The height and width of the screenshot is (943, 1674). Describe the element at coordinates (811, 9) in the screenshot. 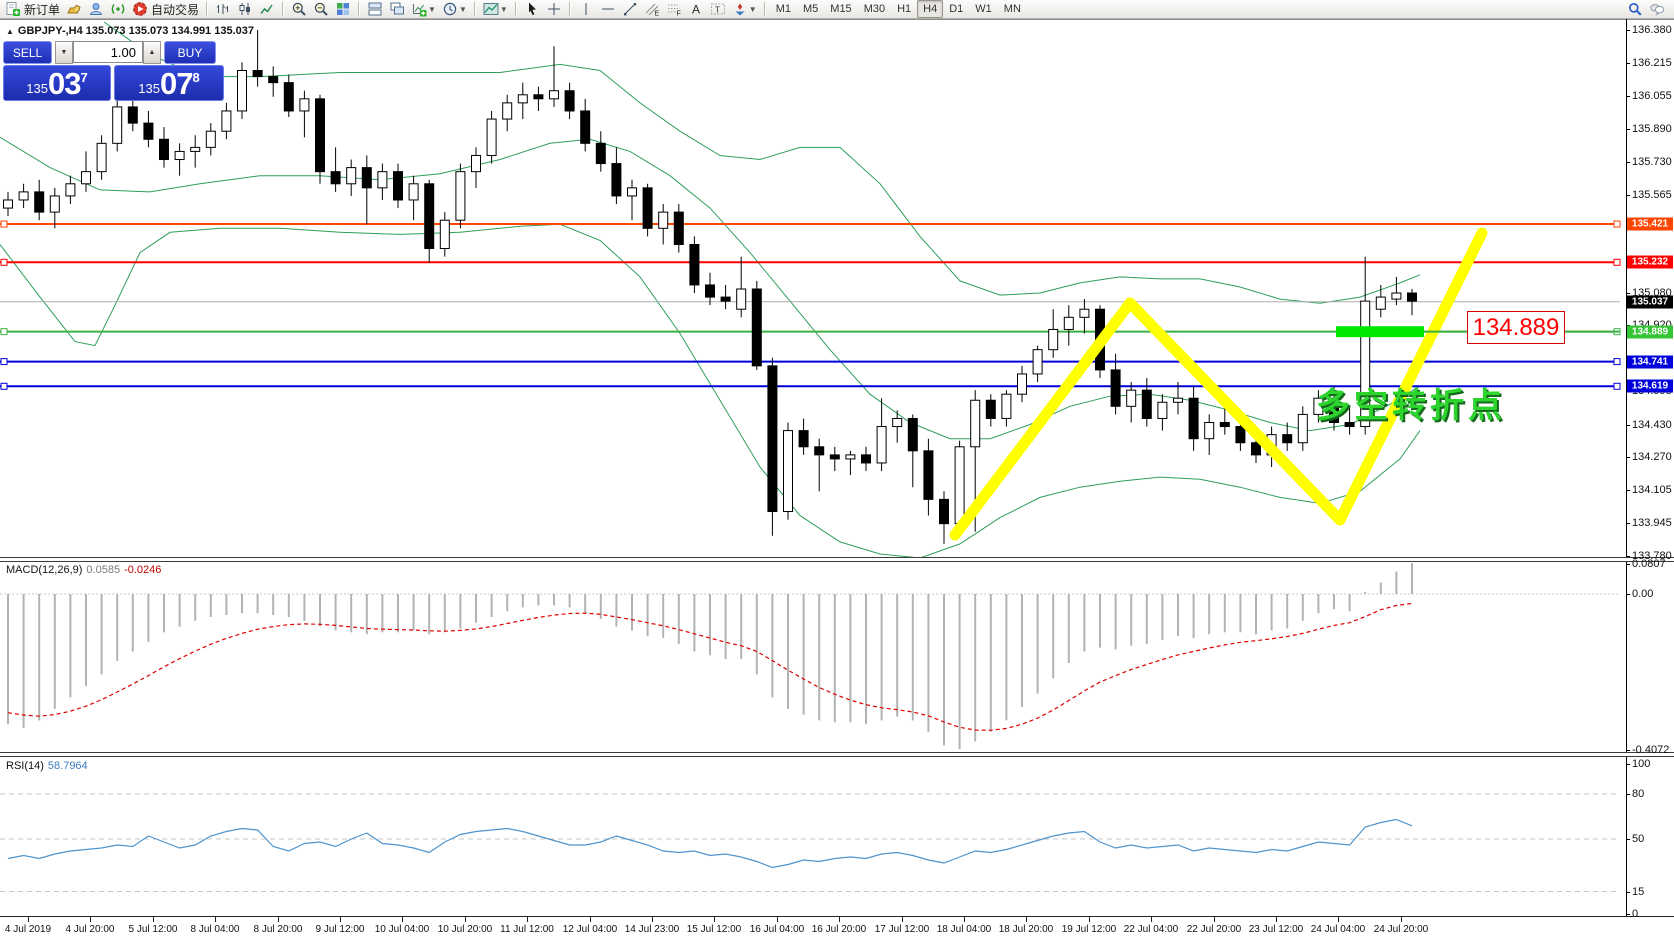

I see `timeframe-m5-button: M5` at that location.